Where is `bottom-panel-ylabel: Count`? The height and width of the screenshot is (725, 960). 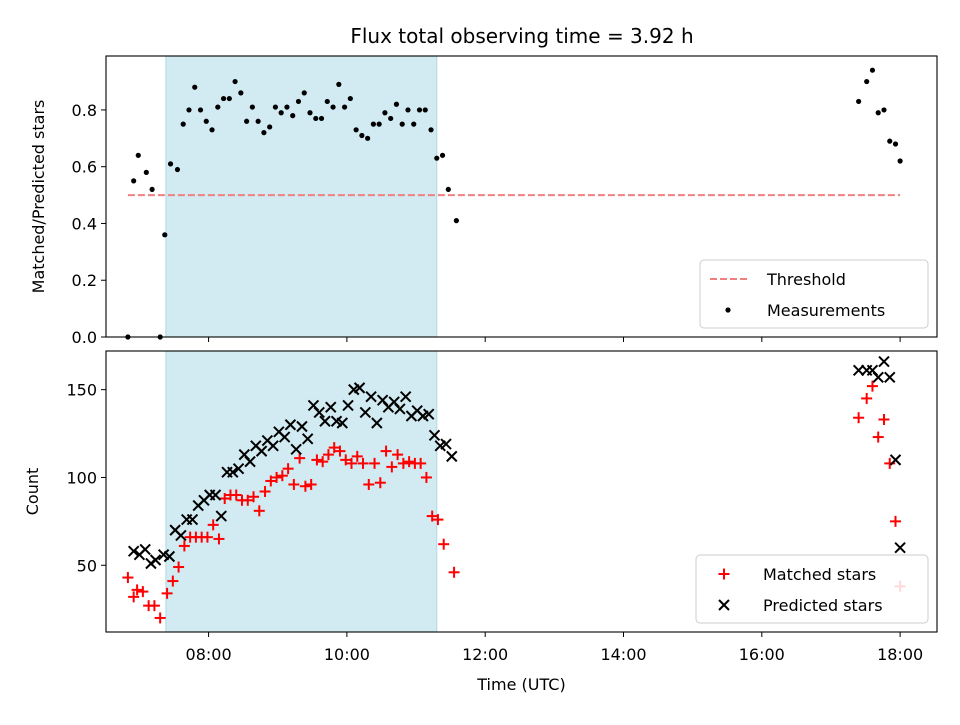
bottom-panel-ylabel: Count is located at coordinates (32, 492).